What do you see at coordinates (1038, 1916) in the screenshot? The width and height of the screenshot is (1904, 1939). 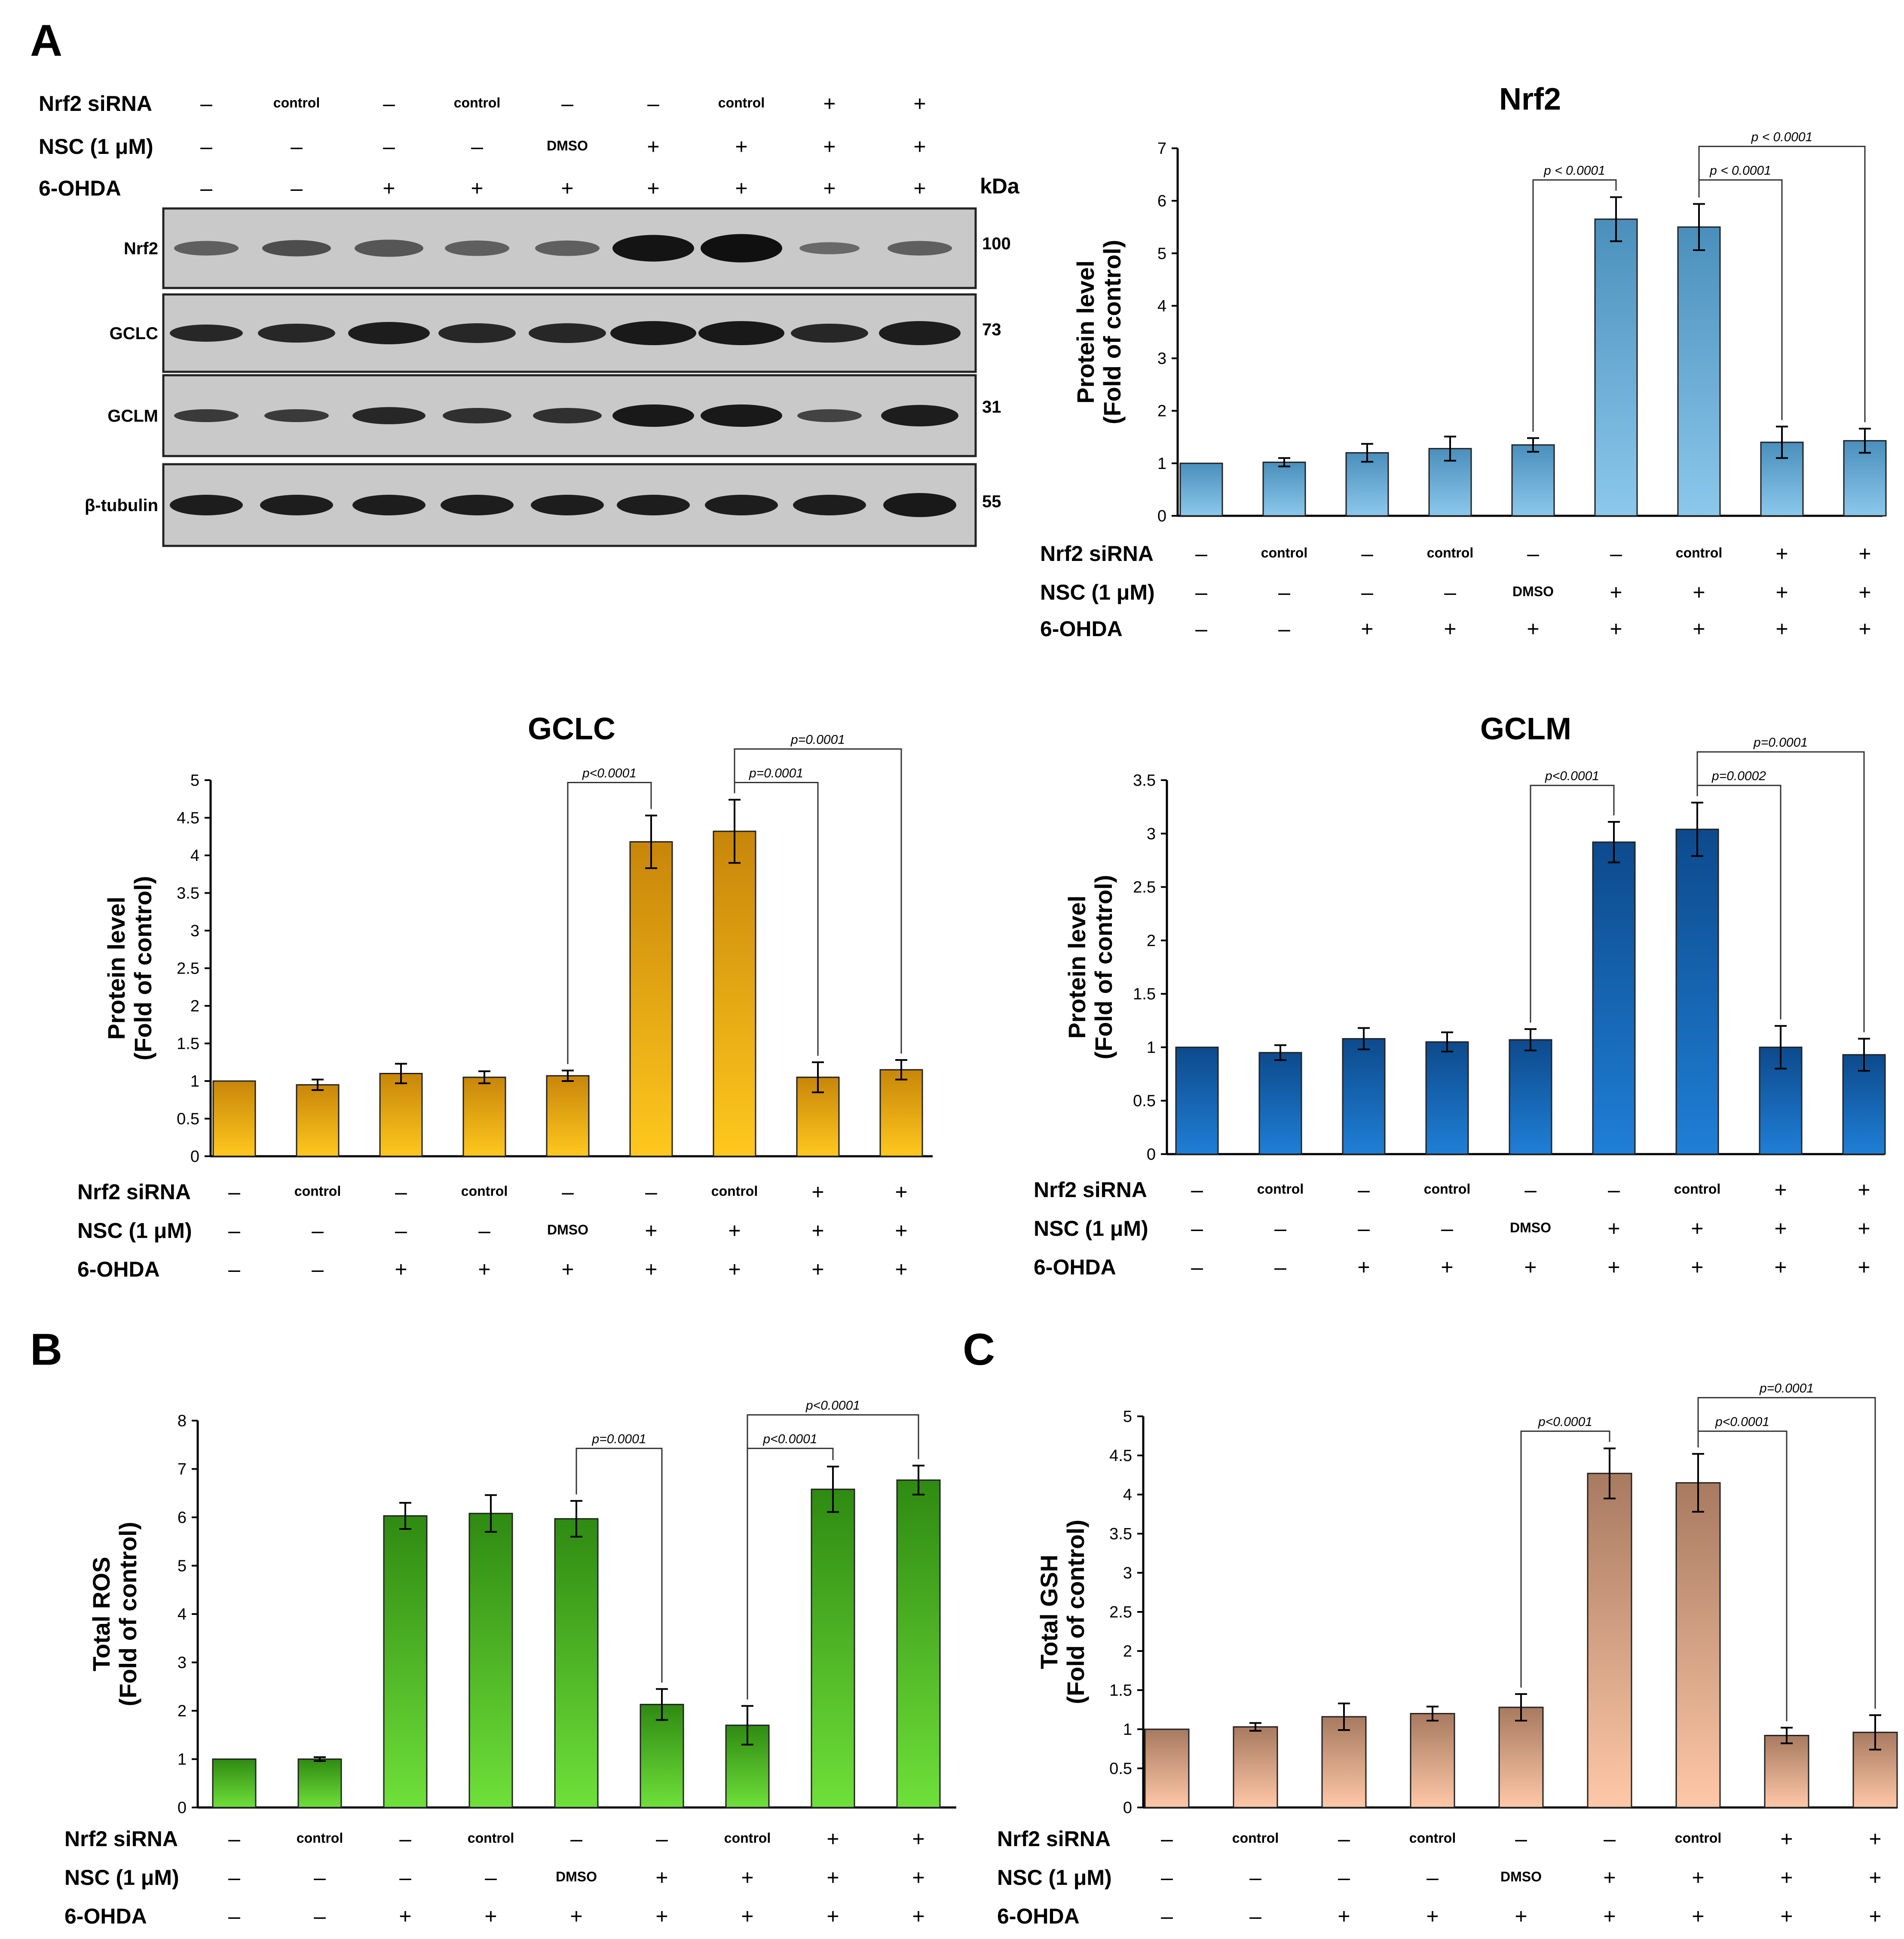 I see `gsh-condition-label: 6-OHDA` at bounding box center [1038, 1916].